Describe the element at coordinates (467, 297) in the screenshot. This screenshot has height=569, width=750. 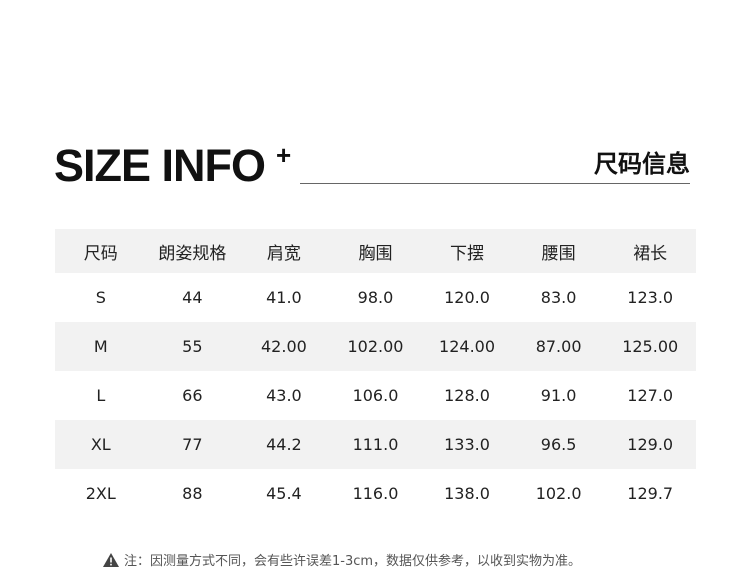
I see `table-cell: 120.0` at that location.